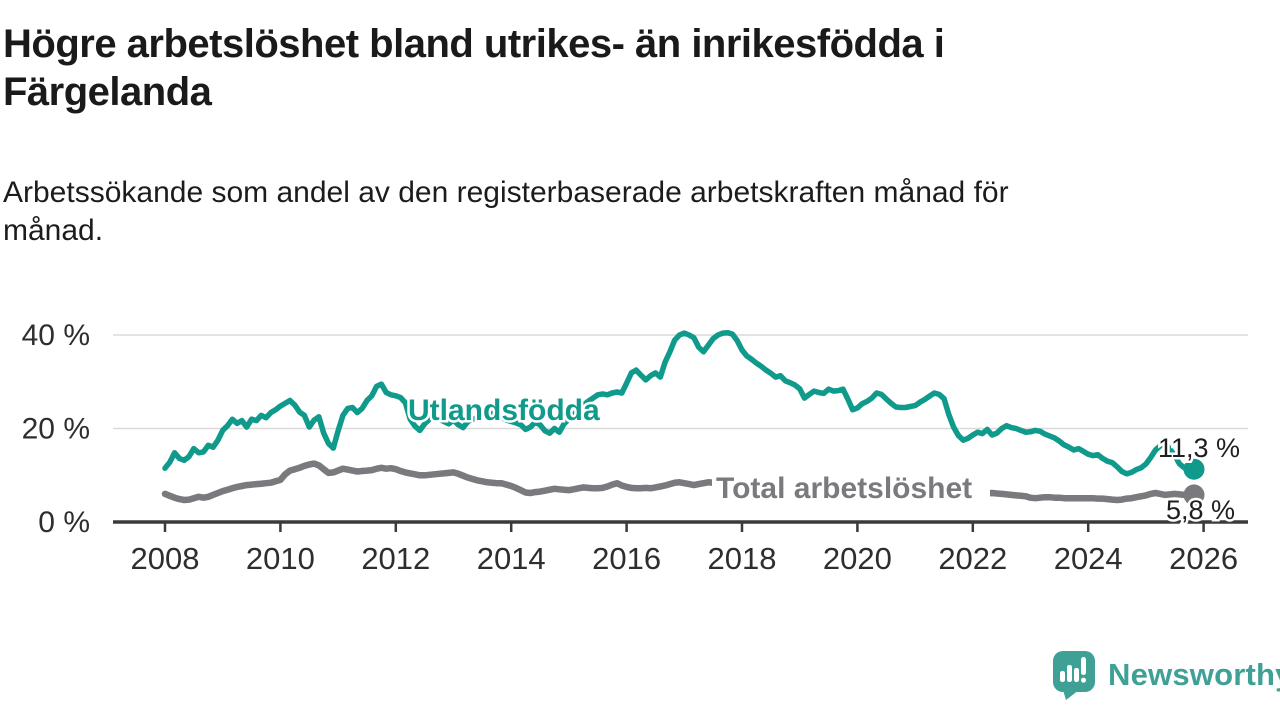 The height and width of the screenshot is (720, 1280). I want to click on series-line-total-arbetsl-shet, so click(679, 482).